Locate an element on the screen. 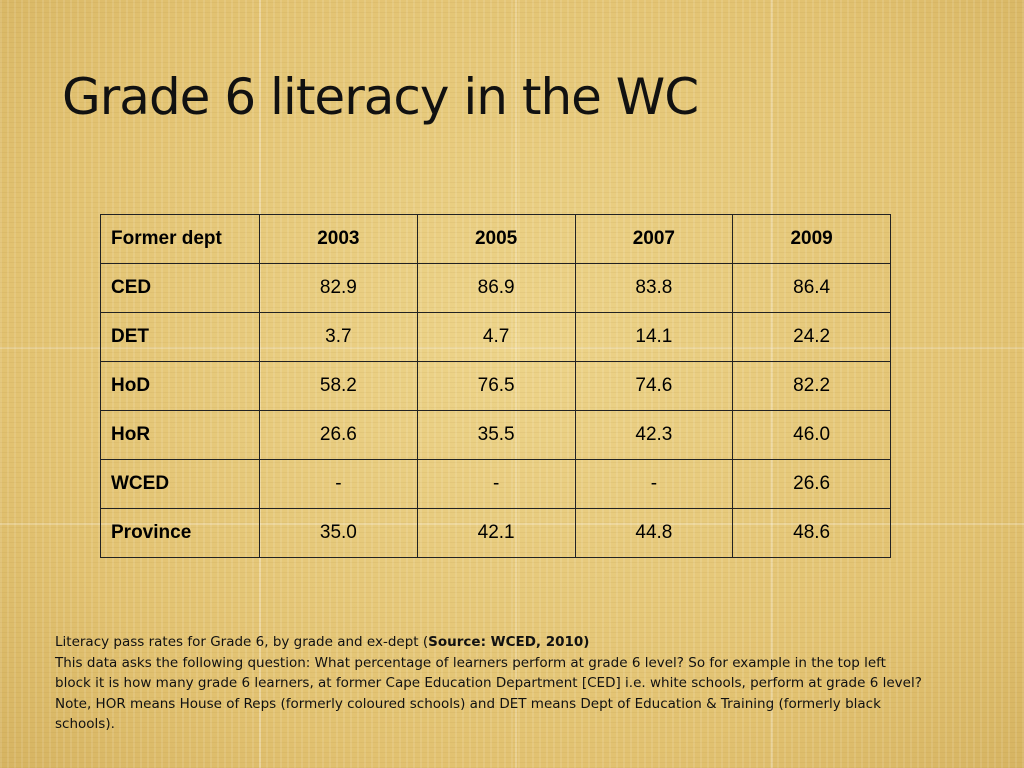 This screenshot has width=1024, height=768. table-row-ced: CED 82.9 86.9 83.8 86.4 is located at coordinates (495, 288).